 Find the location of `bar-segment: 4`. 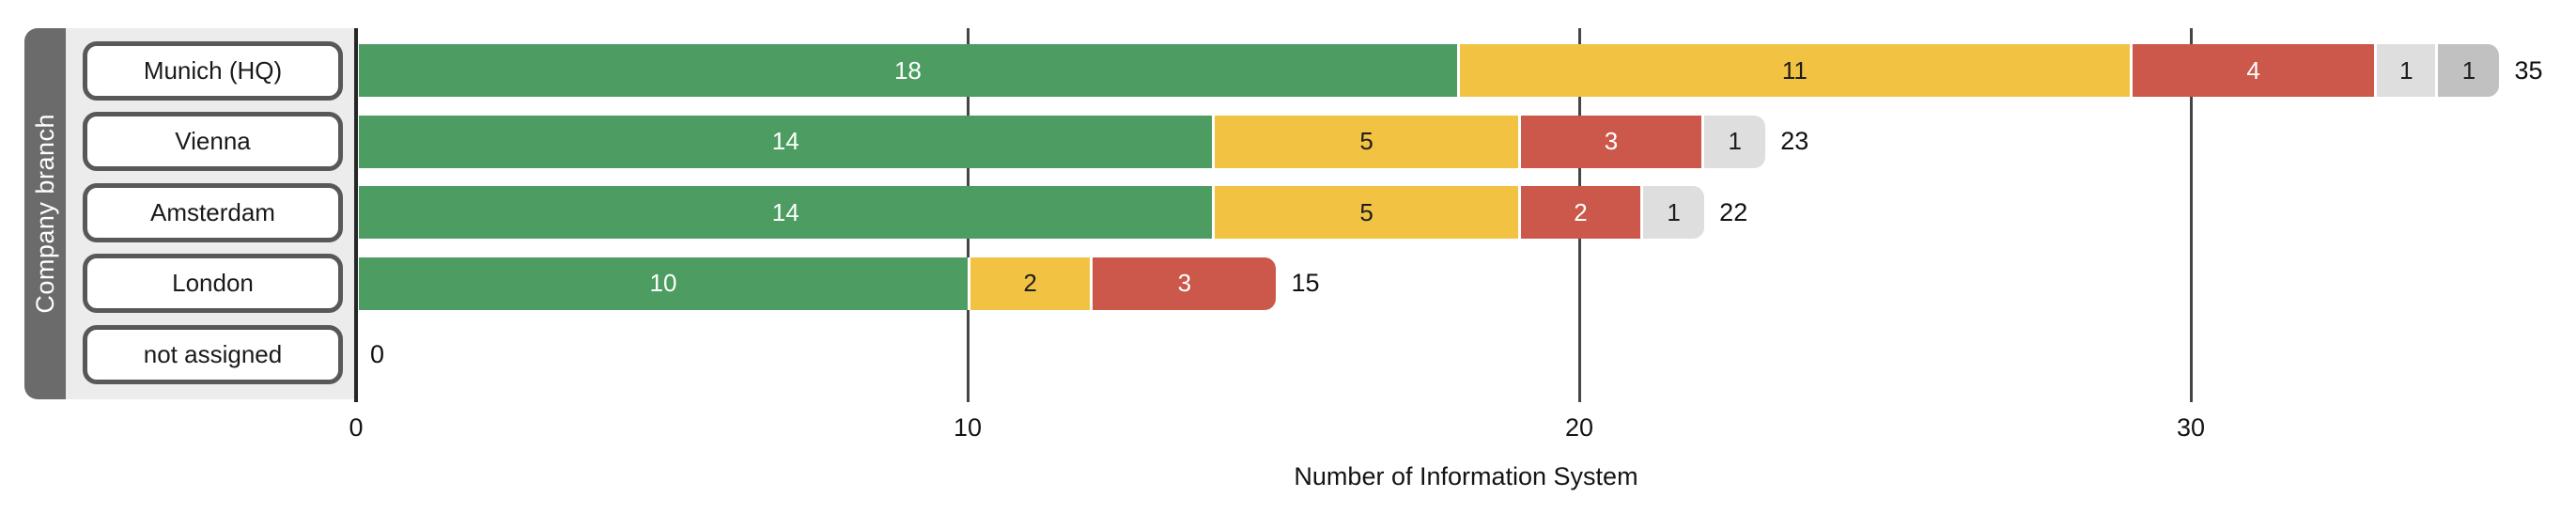

bar-segment: 4 is located at coordinates (2255, 70).